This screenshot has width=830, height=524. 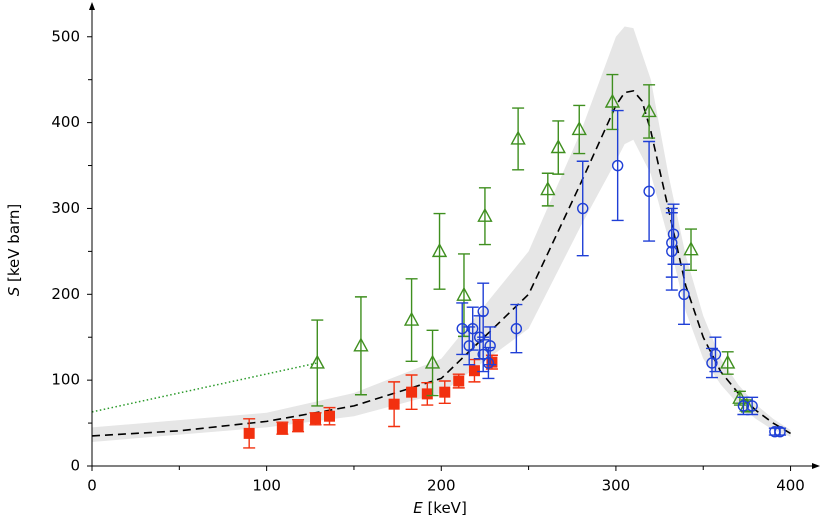 What do you see at coordinates (65, 36) in the screenshot?
I see `y-tick-label: 500` at bounding box center [65, 36].